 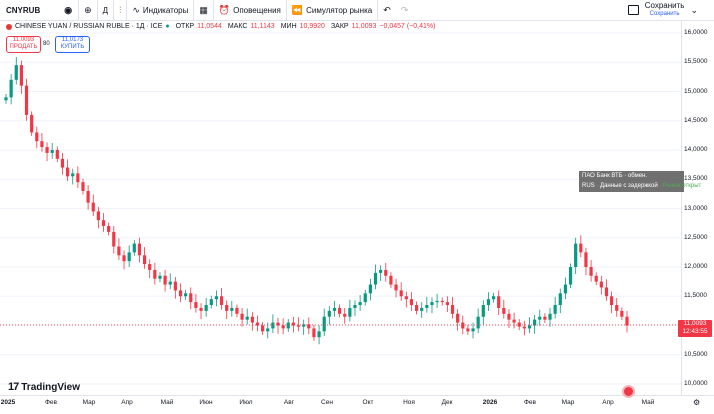 What do you see at coordinates (447, 402) in the screenshot?
I see `time-tick-label: Дек` at bounding box center [447, 402].